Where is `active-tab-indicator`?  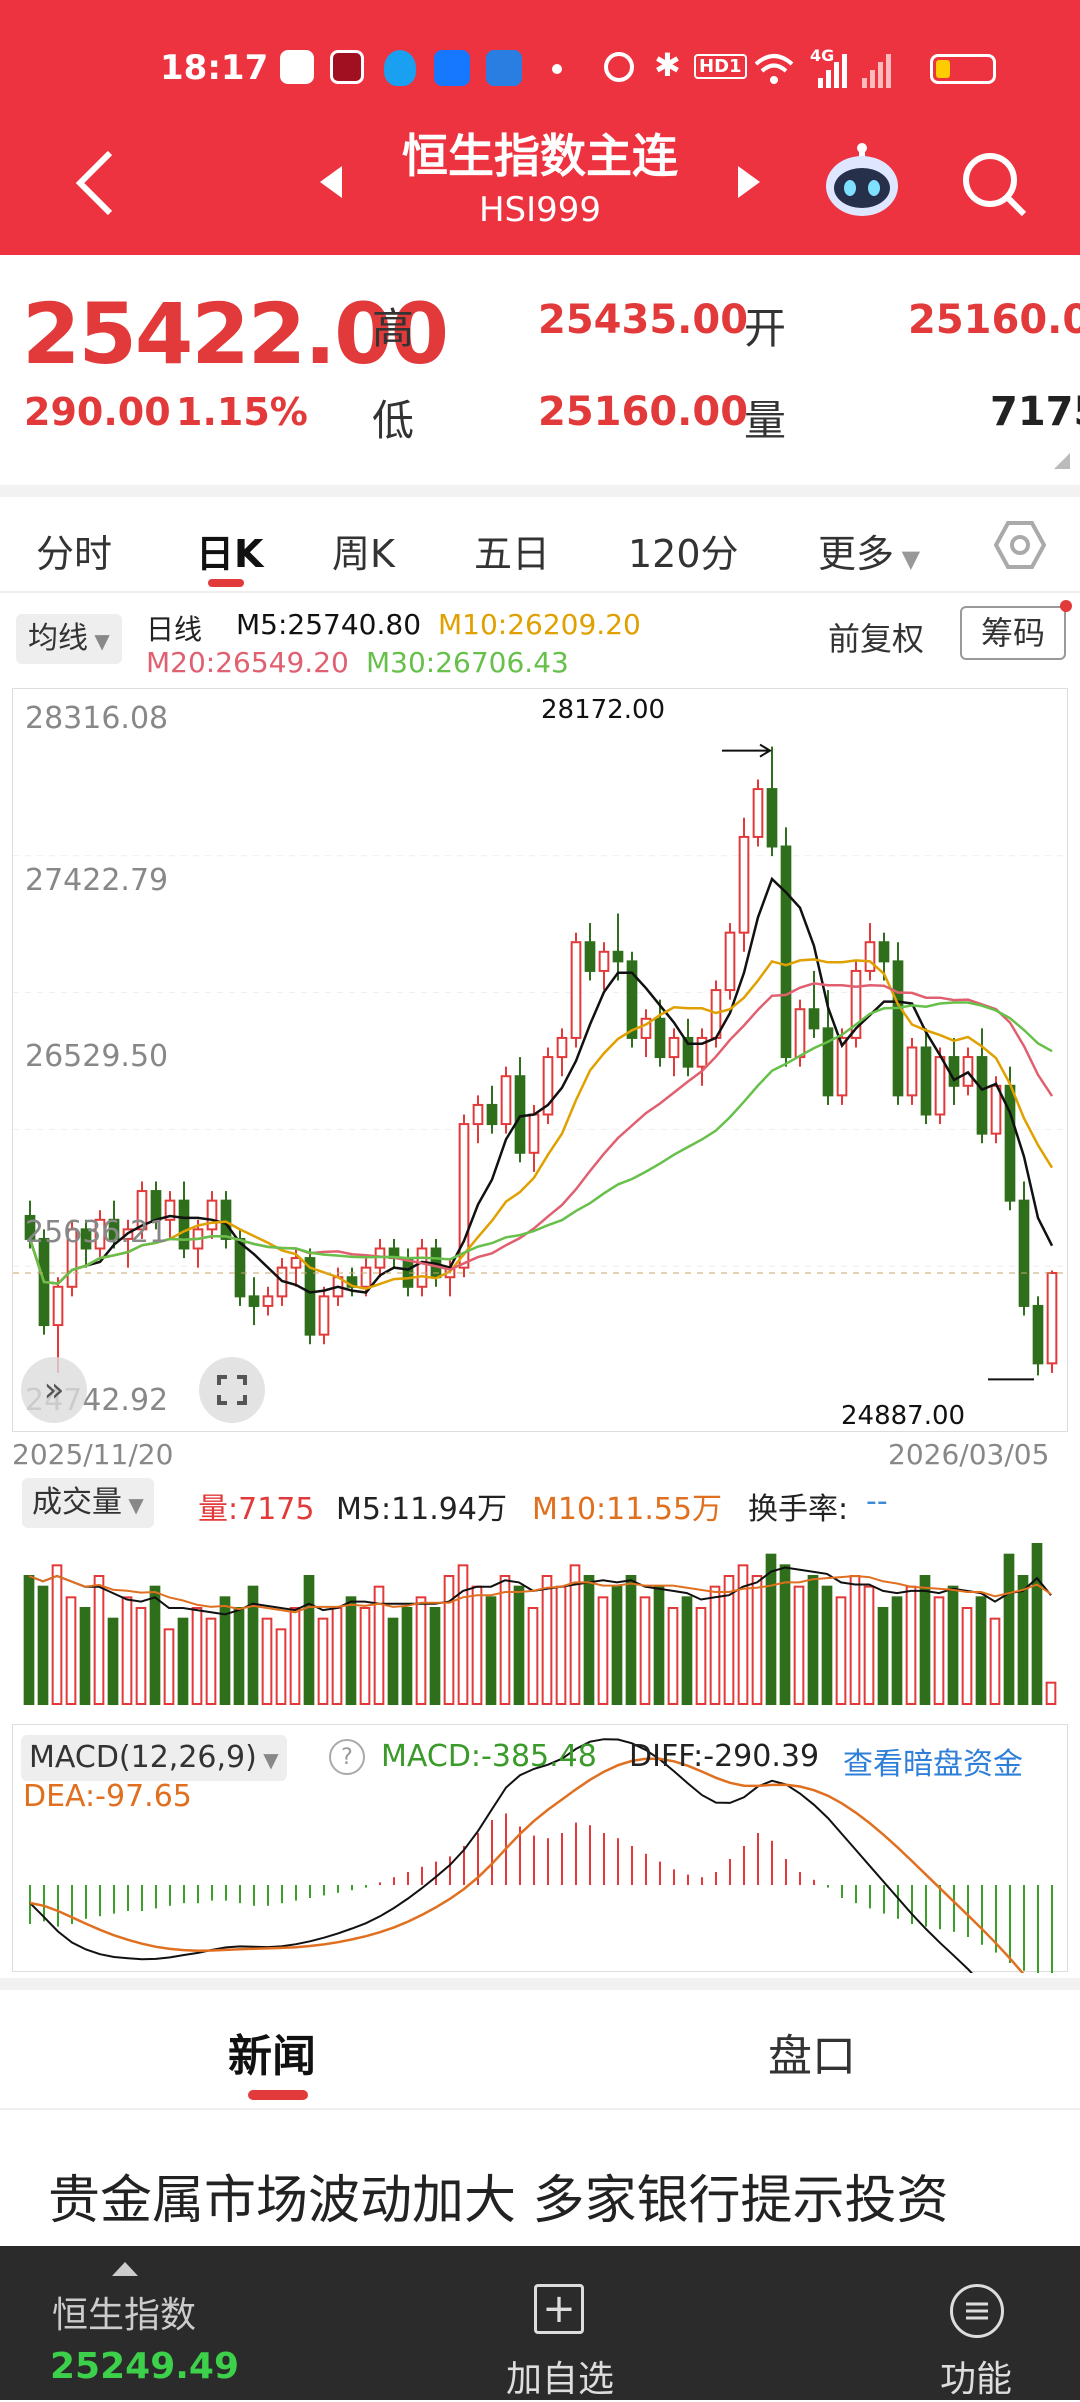 active-tab-indicator is located at coordinates (278, 2095).